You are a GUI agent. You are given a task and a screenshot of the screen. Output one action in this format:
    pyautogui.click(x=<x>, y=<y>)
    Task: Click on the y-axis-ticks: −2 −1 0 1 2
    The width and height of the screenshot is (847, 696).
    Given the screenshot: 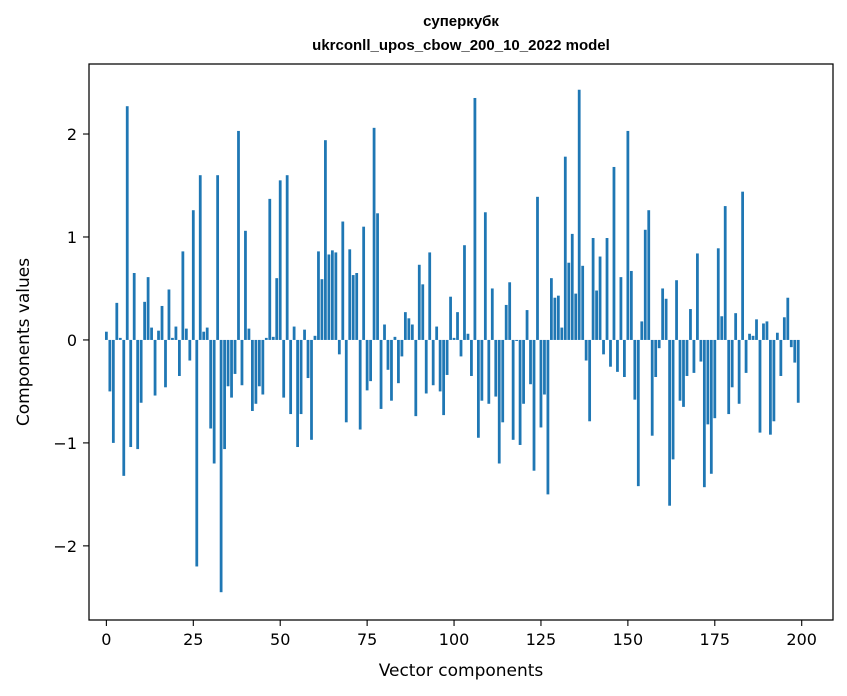 What is the action you would take?
    pyautogui.click(x=71, y=340)
    